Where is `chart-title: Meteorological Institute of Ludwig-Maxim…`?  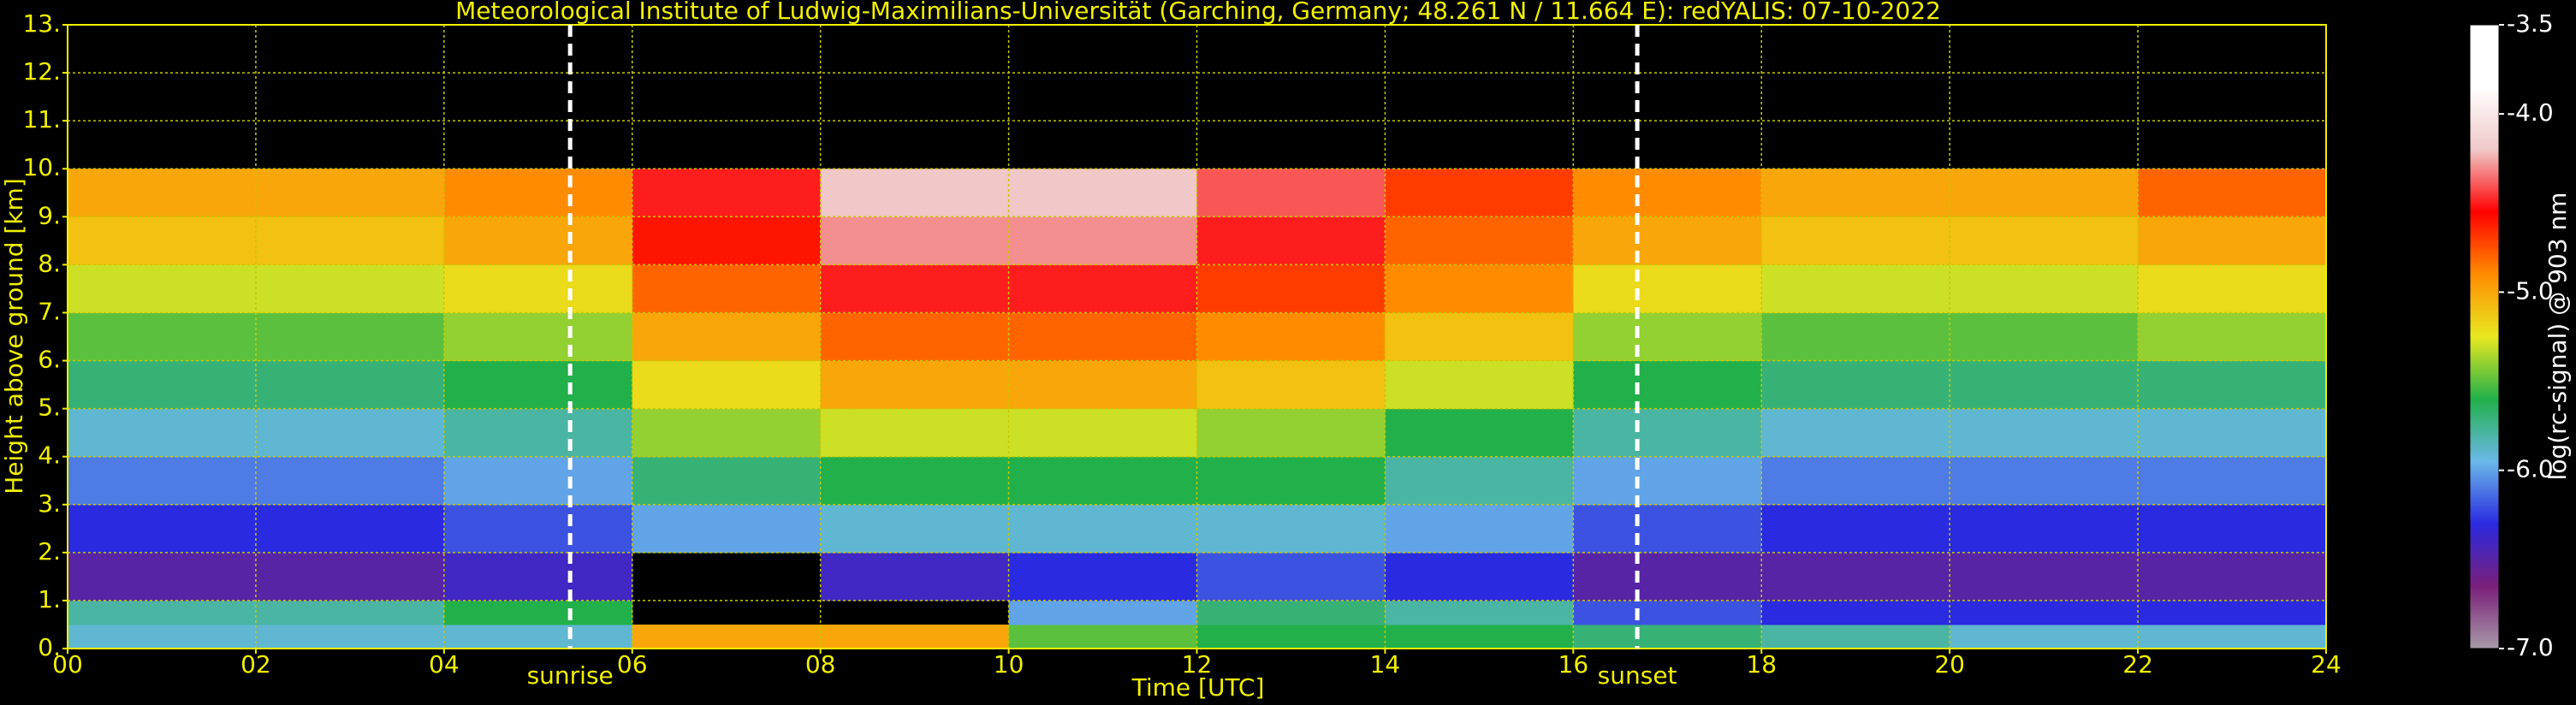 chart-title: Meteorological Institute of Ludwig-Maxim… is located at coordinates (1198, 12).